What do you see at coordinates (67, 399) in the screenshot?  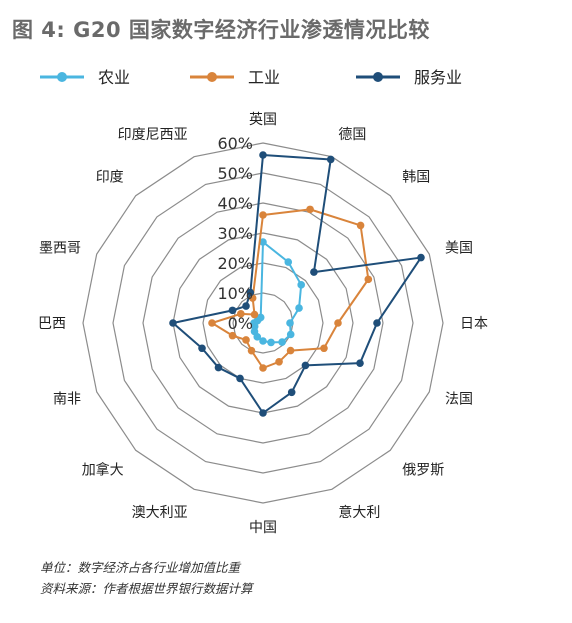 I see `category-label: 南非` at bounding box center [67, 399].